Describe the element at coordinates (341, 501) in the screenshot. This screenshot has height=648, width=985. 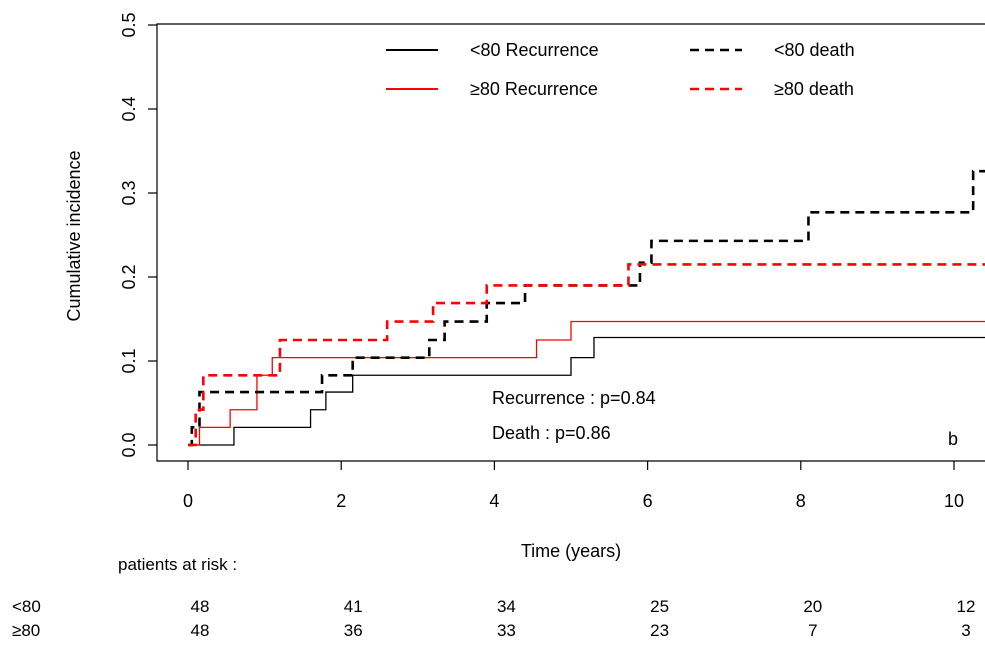
I see `x-tick-label: 2` at that location.